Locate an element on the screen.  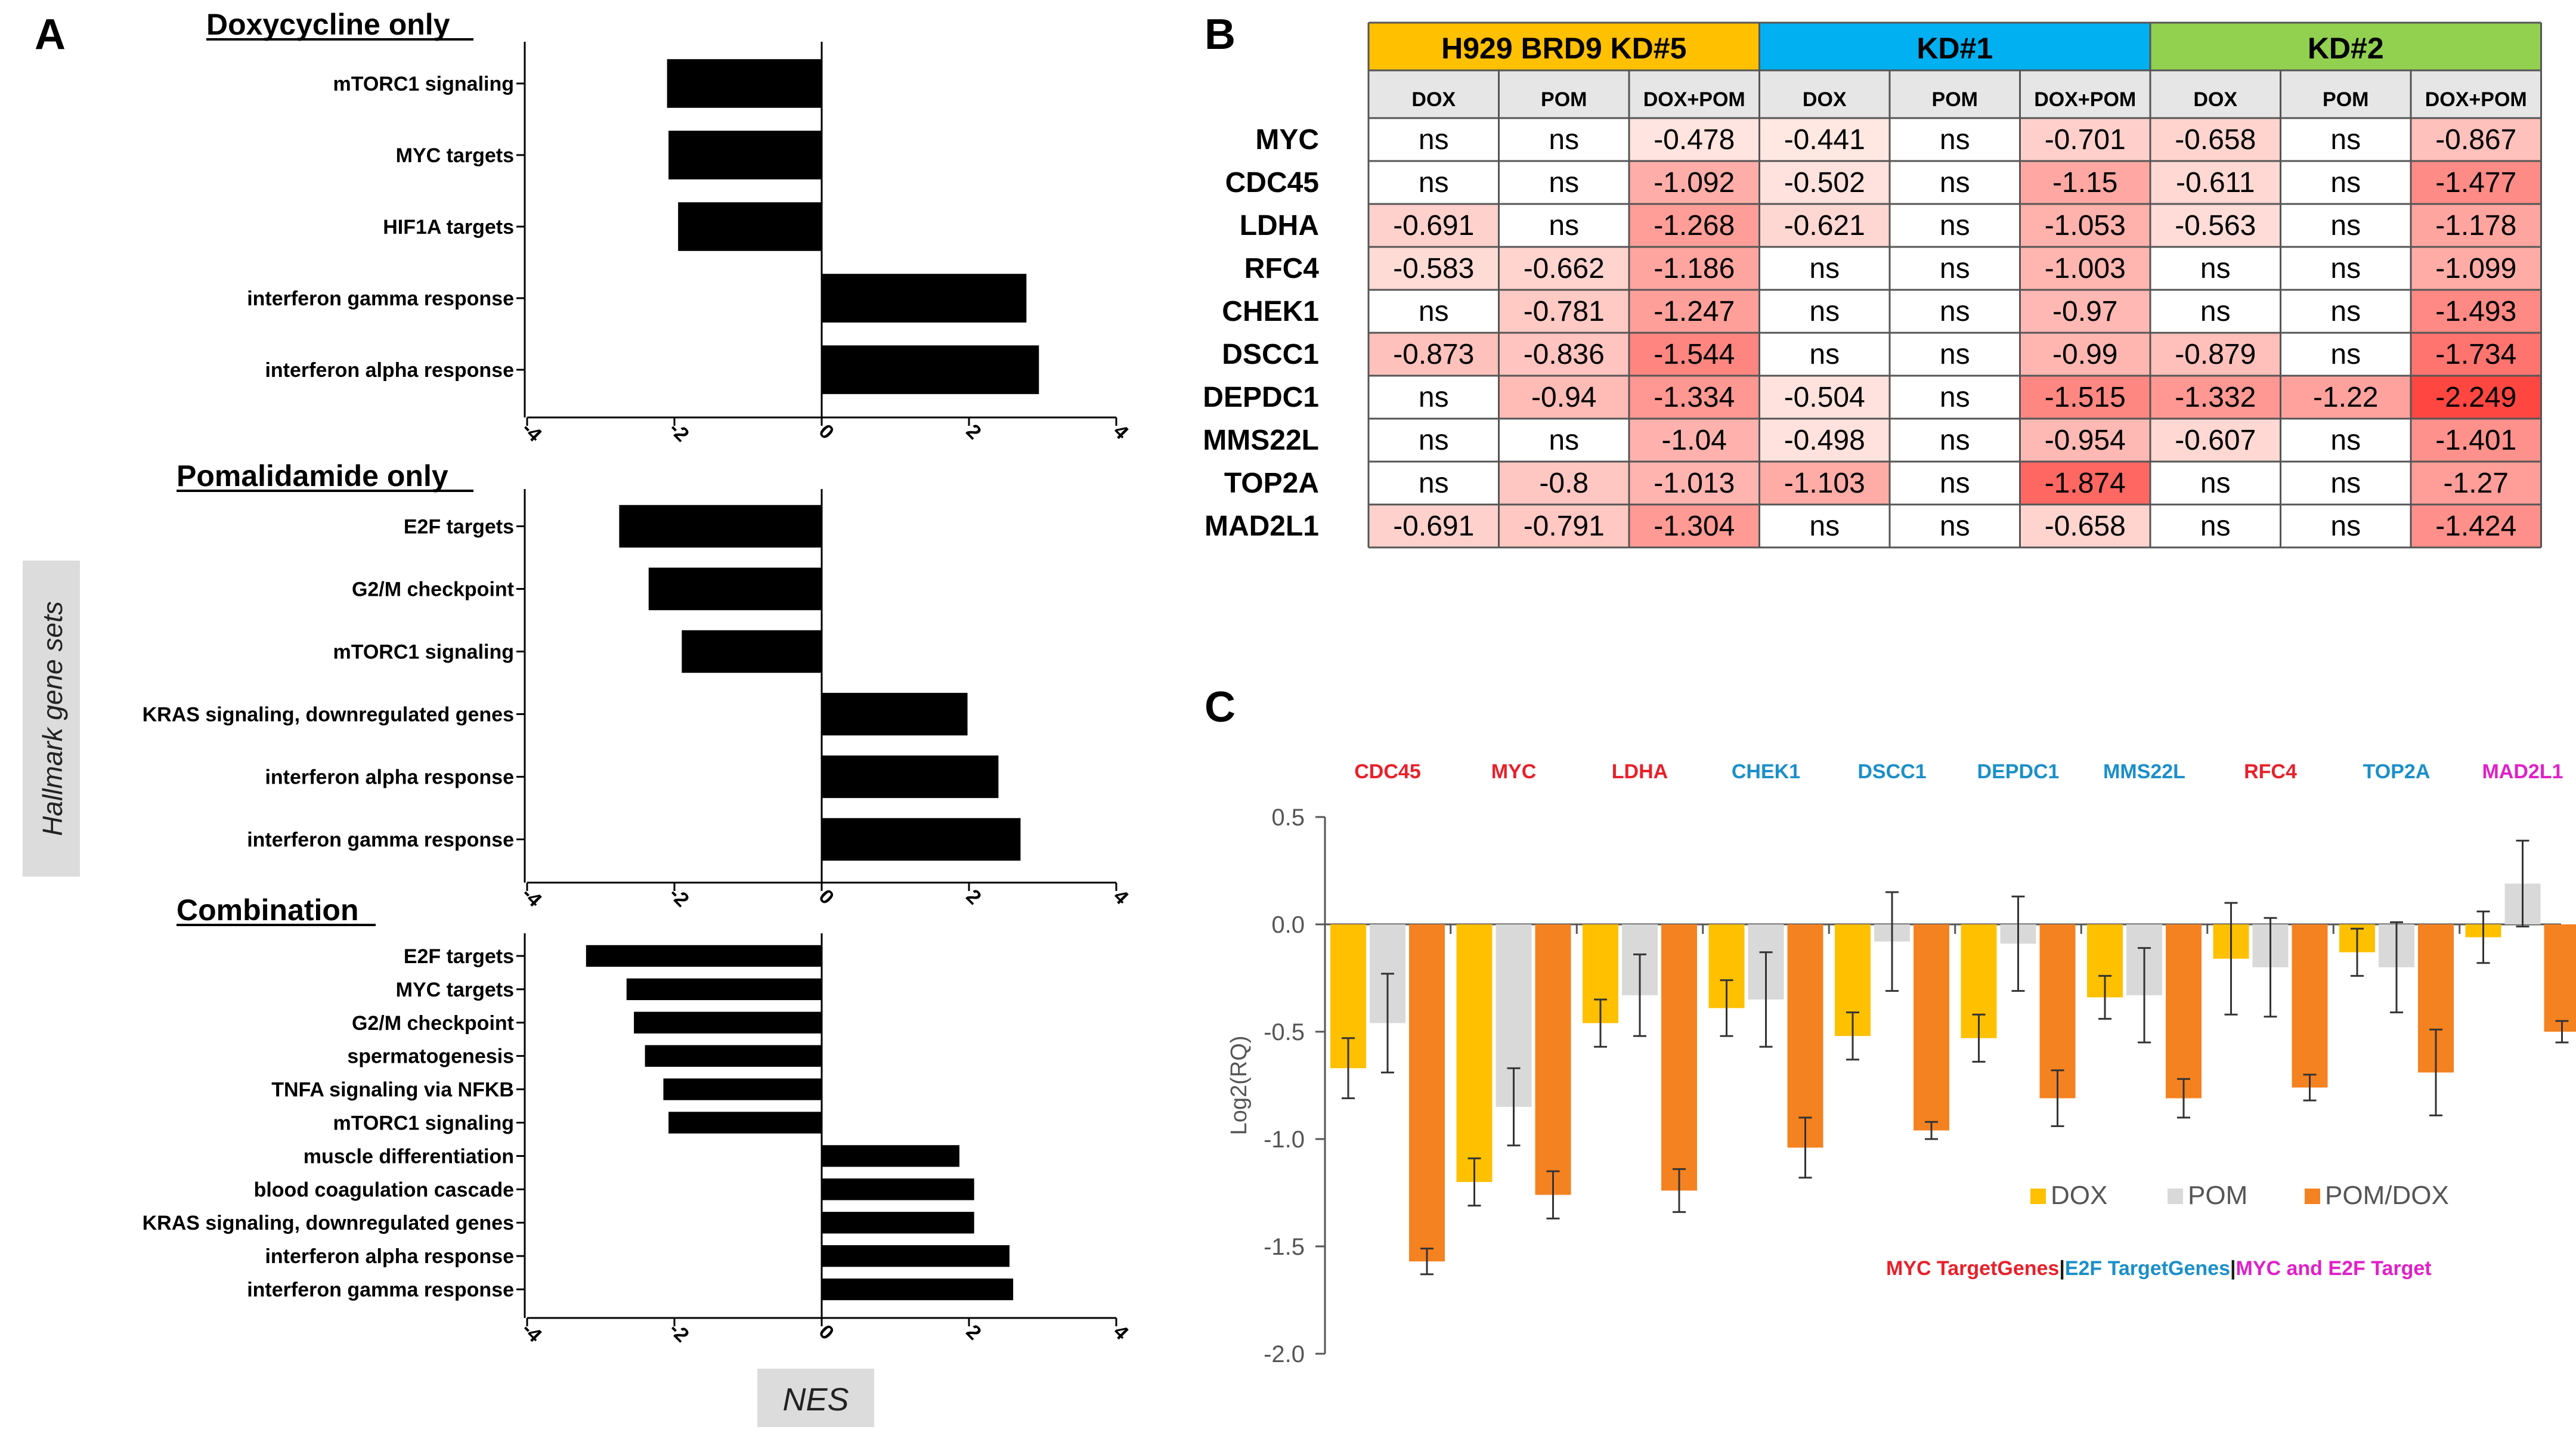
table-cell-value: -1.734 is located at coordinates (2475, 354).